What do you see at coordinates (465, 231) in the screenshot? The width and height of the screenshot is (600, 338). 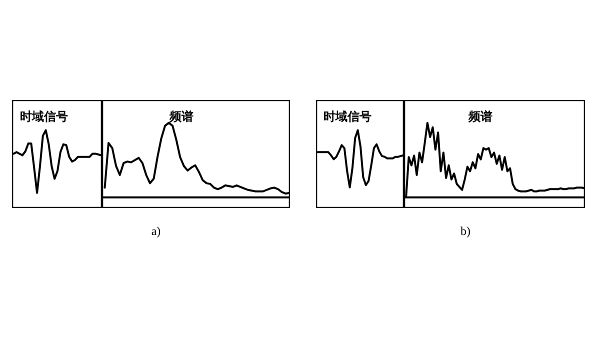 I see `text: b)` at bounding box center [465, 231].